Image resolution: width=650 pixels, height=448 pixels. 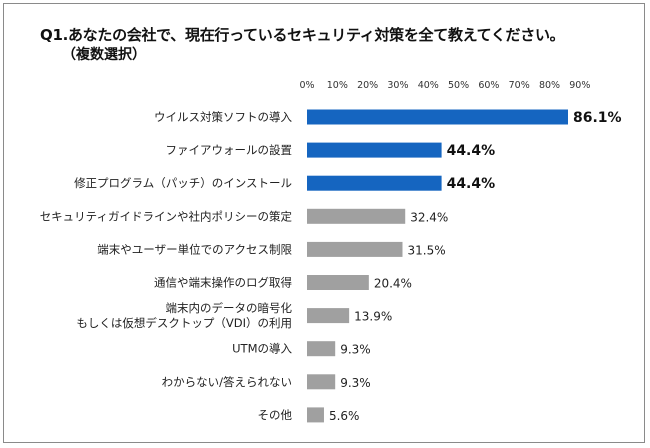 I want to click on category-label: もしくは仮想デスクトップ（VDI）の利用, so click(x=184, y=323).